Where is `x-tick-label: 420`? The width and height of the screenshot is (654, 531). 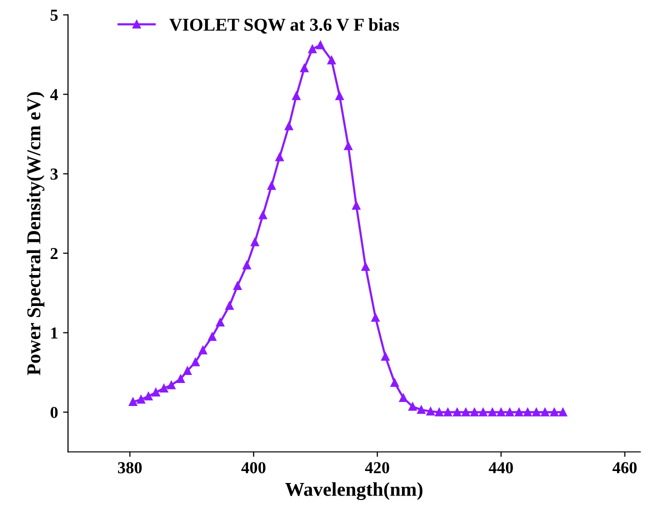
x-tick-label: 420 is located at coordinates (377, 468).